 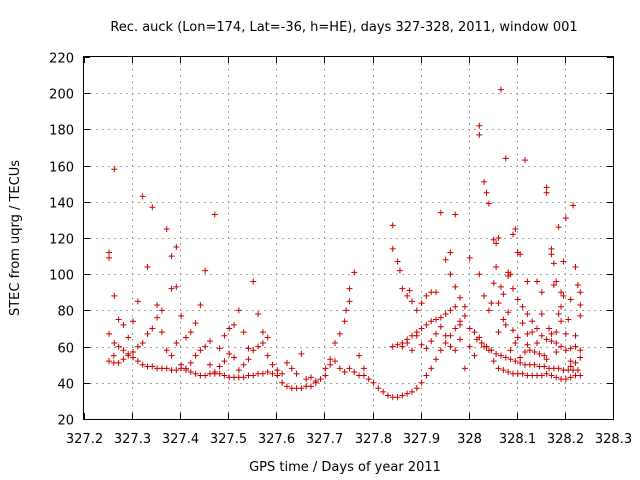 What do you see at coordinates (15, 238) in the screenshot?
I see `y-axis-label: STEC from uqrg / TECUs` at bounding box center [15, 238].